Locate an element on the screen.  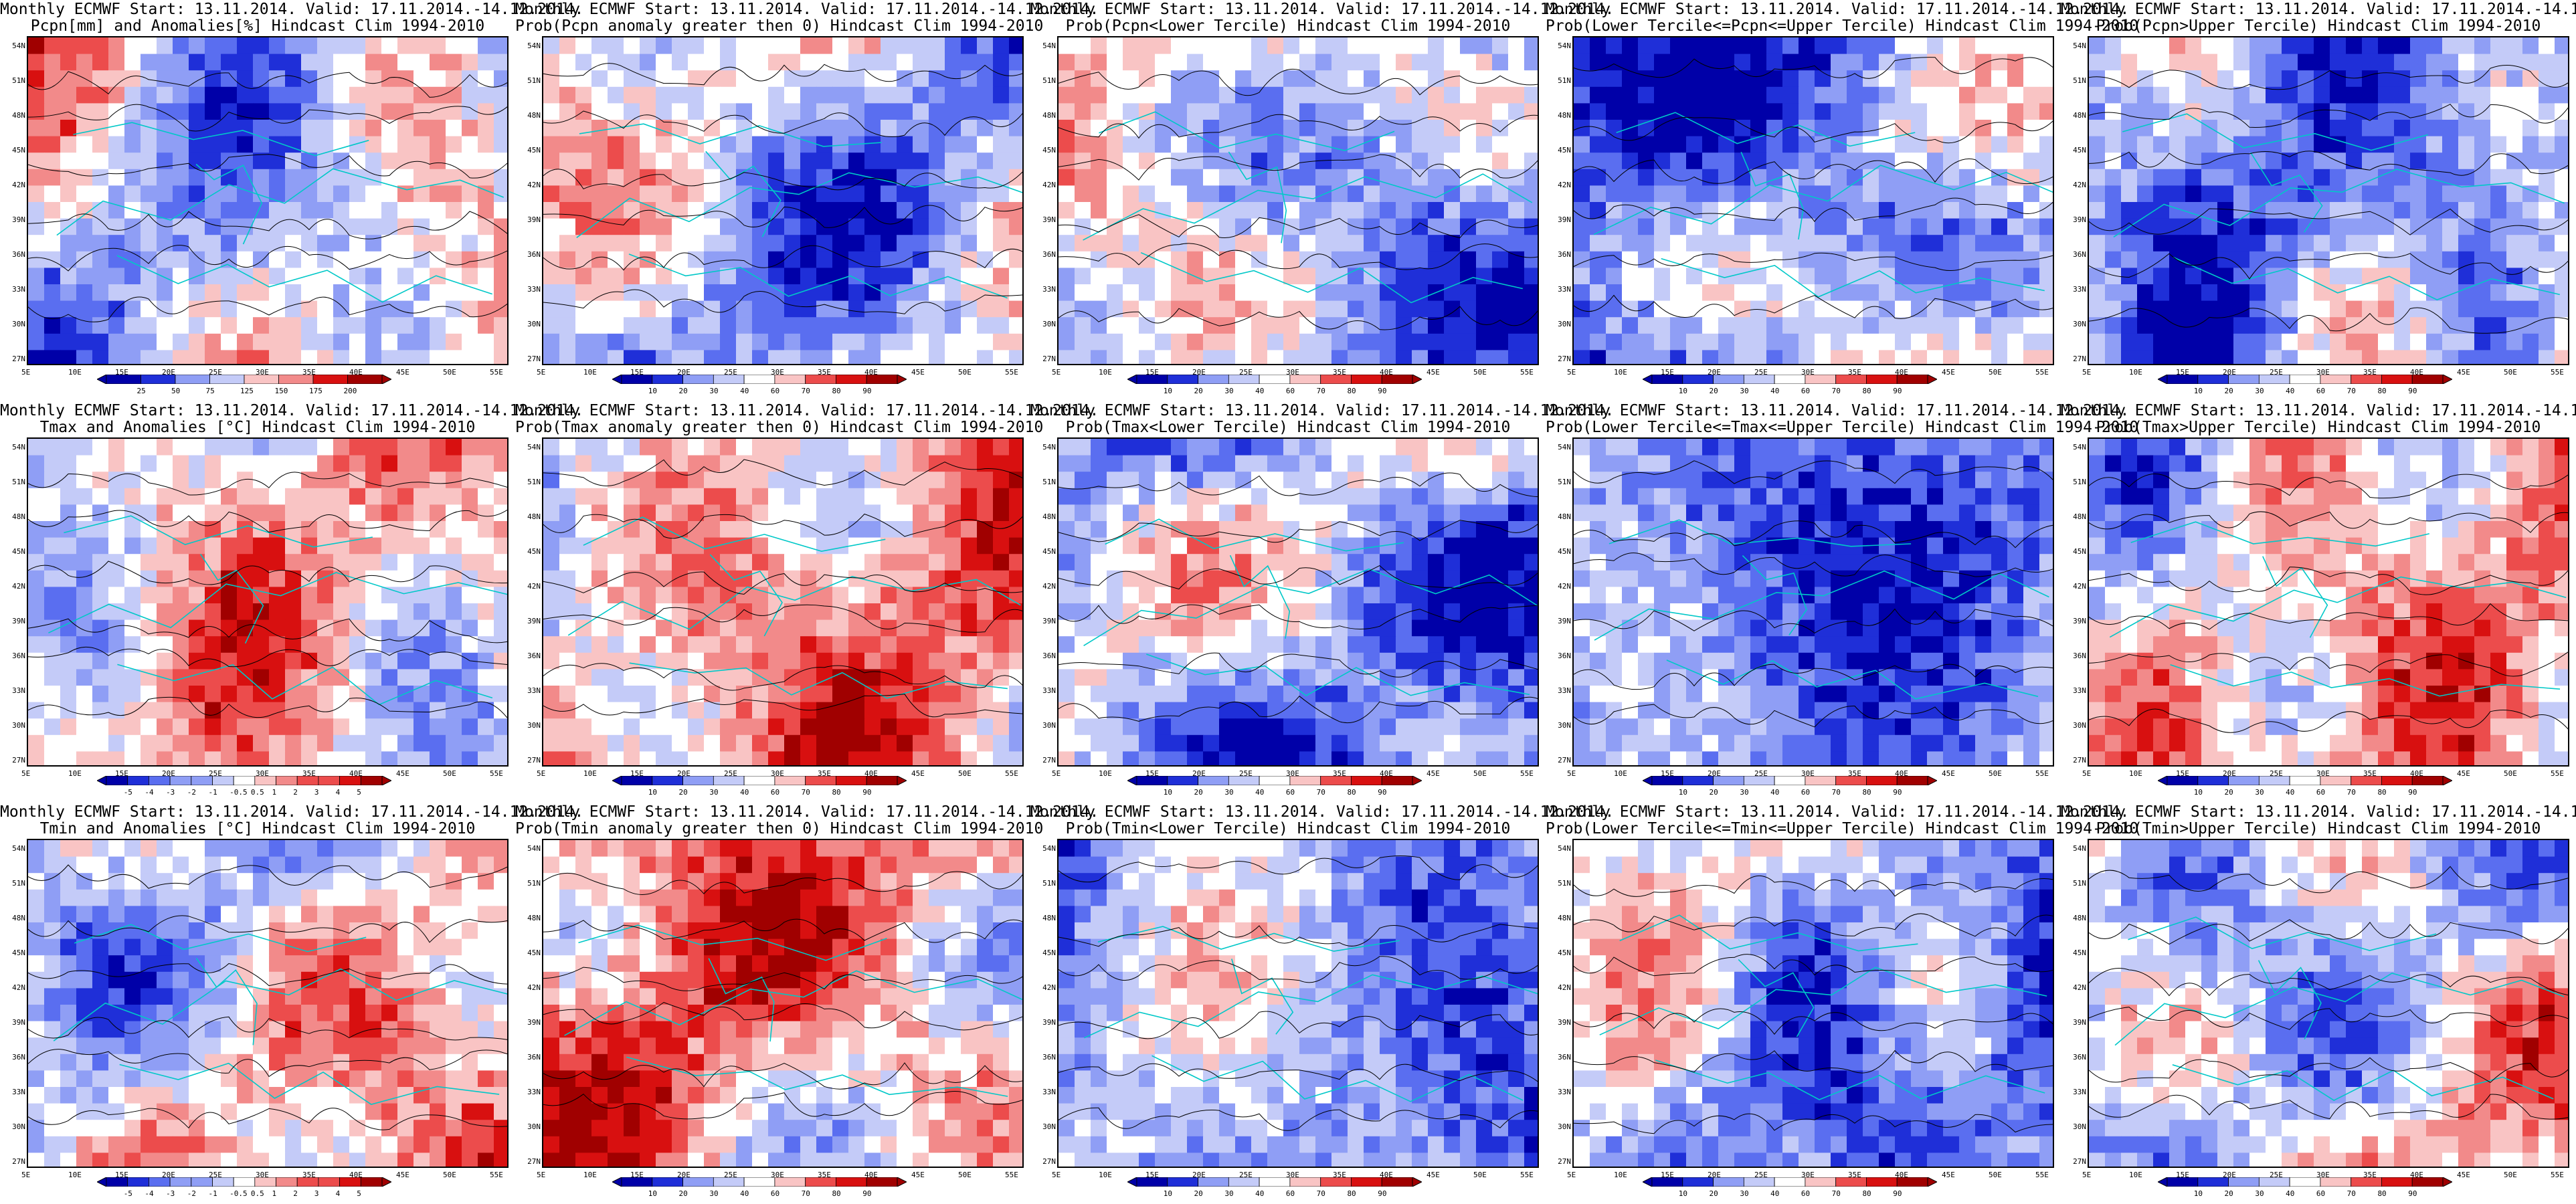
colorbar-tick-label: 80 is located at coordinates (837, 391).